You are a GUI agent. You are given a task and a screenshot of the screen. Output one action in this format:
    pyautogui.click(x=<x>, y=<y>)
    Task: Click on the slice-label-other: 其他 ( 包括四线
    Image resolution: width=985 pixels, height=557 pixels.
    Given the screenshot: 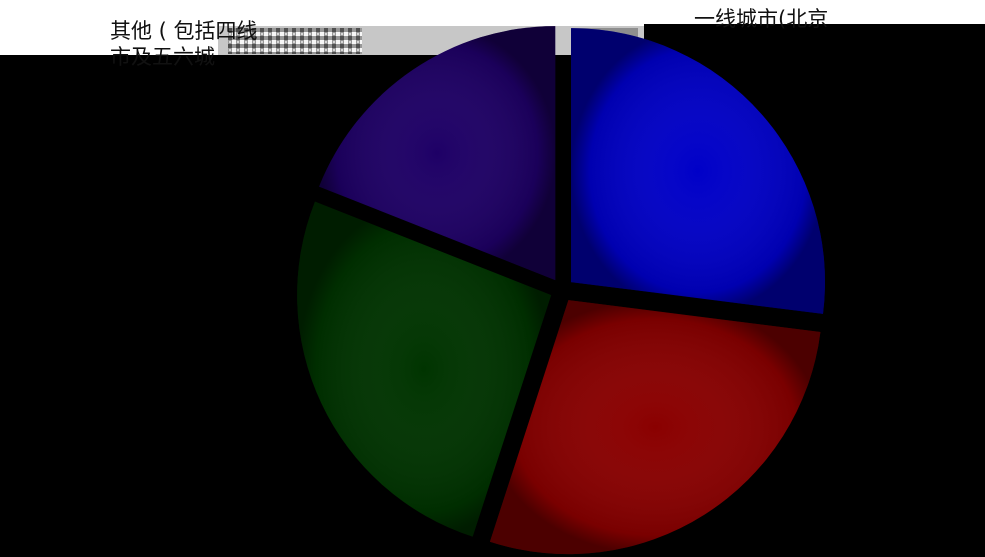 What is the action you would take?
    pyautogui.click(x=184, y=31)
    